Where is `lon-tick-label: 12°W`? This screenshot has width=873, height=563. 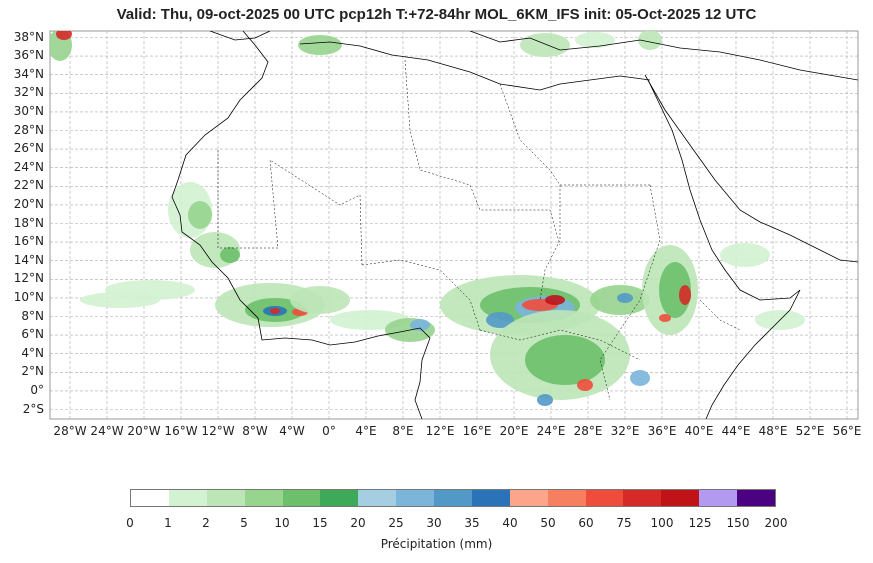
lon-tick-label: 12°W is located at coordinates (218, 431).